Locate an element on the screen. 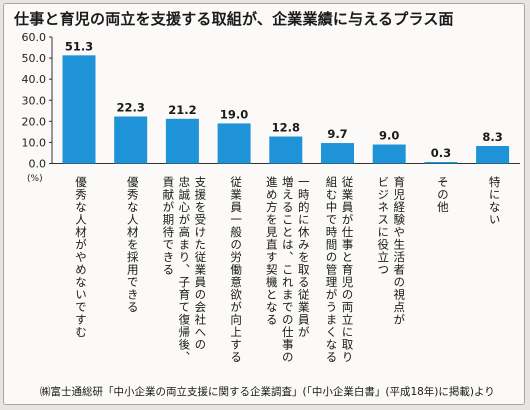 This screenshot has height=410, width=530. y-tick-label: 0.0 is located at coordinates (38, 164).